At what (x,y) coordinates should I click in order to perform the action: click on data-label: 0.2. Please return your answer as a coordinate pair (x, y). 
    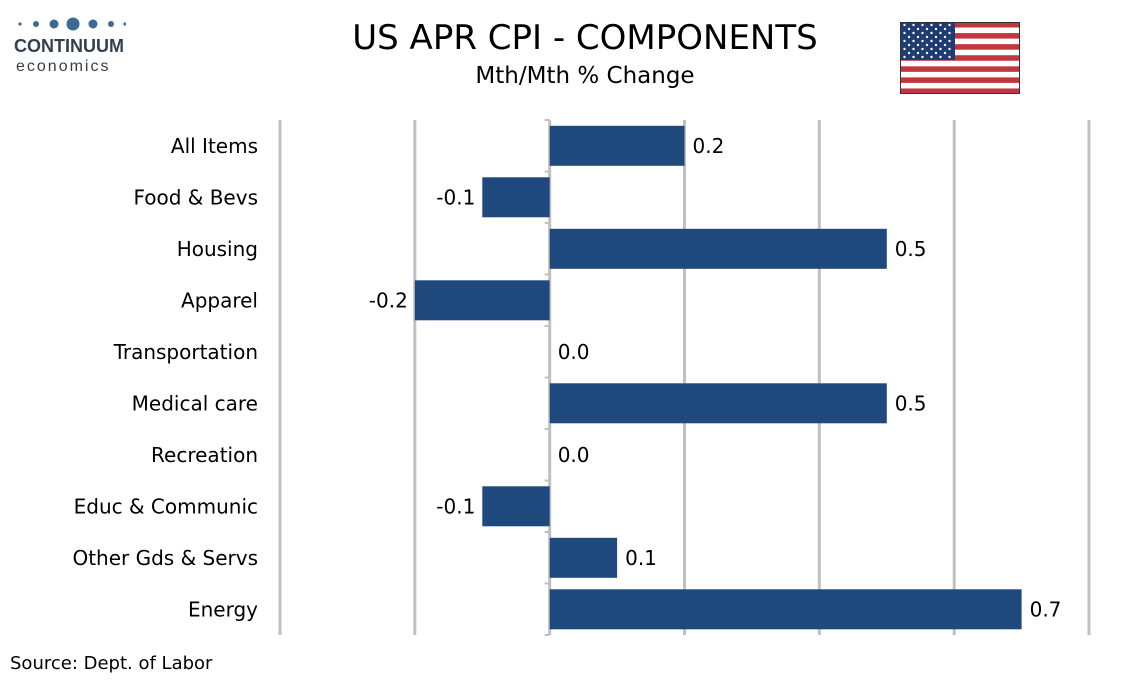
    Looking at the image, I should click on (709, 146).